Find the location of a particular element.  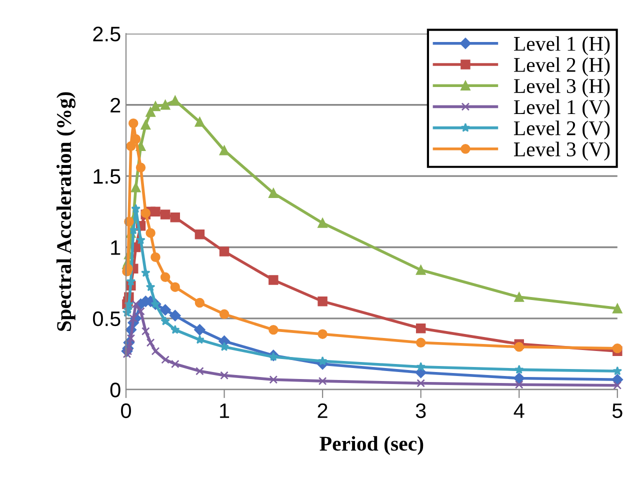

y-tick-label: 1.5 is located at coordinates (107, 176).